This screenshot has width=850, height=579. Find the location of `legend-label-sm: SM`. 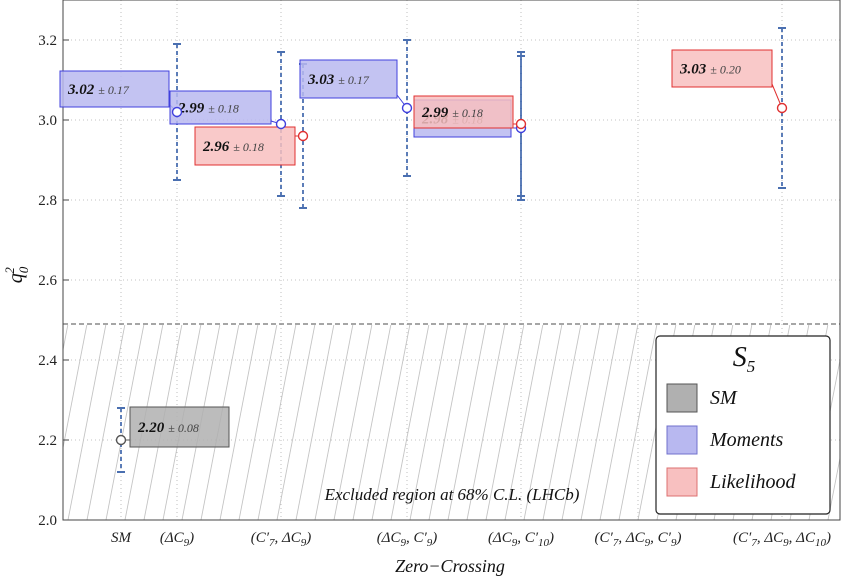

legend-label-sm: SM is located at coordinates (724, 398).